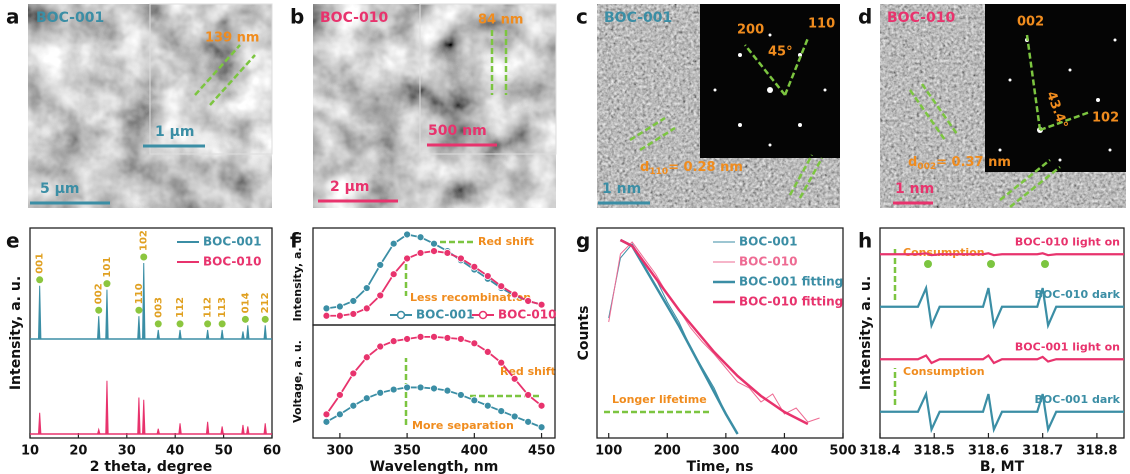 The height and width of the screenshot is (474, 1130). Describe the element at coordinates (842, 451) in the screenshot. I see `x-tick-label: 500` at that location.